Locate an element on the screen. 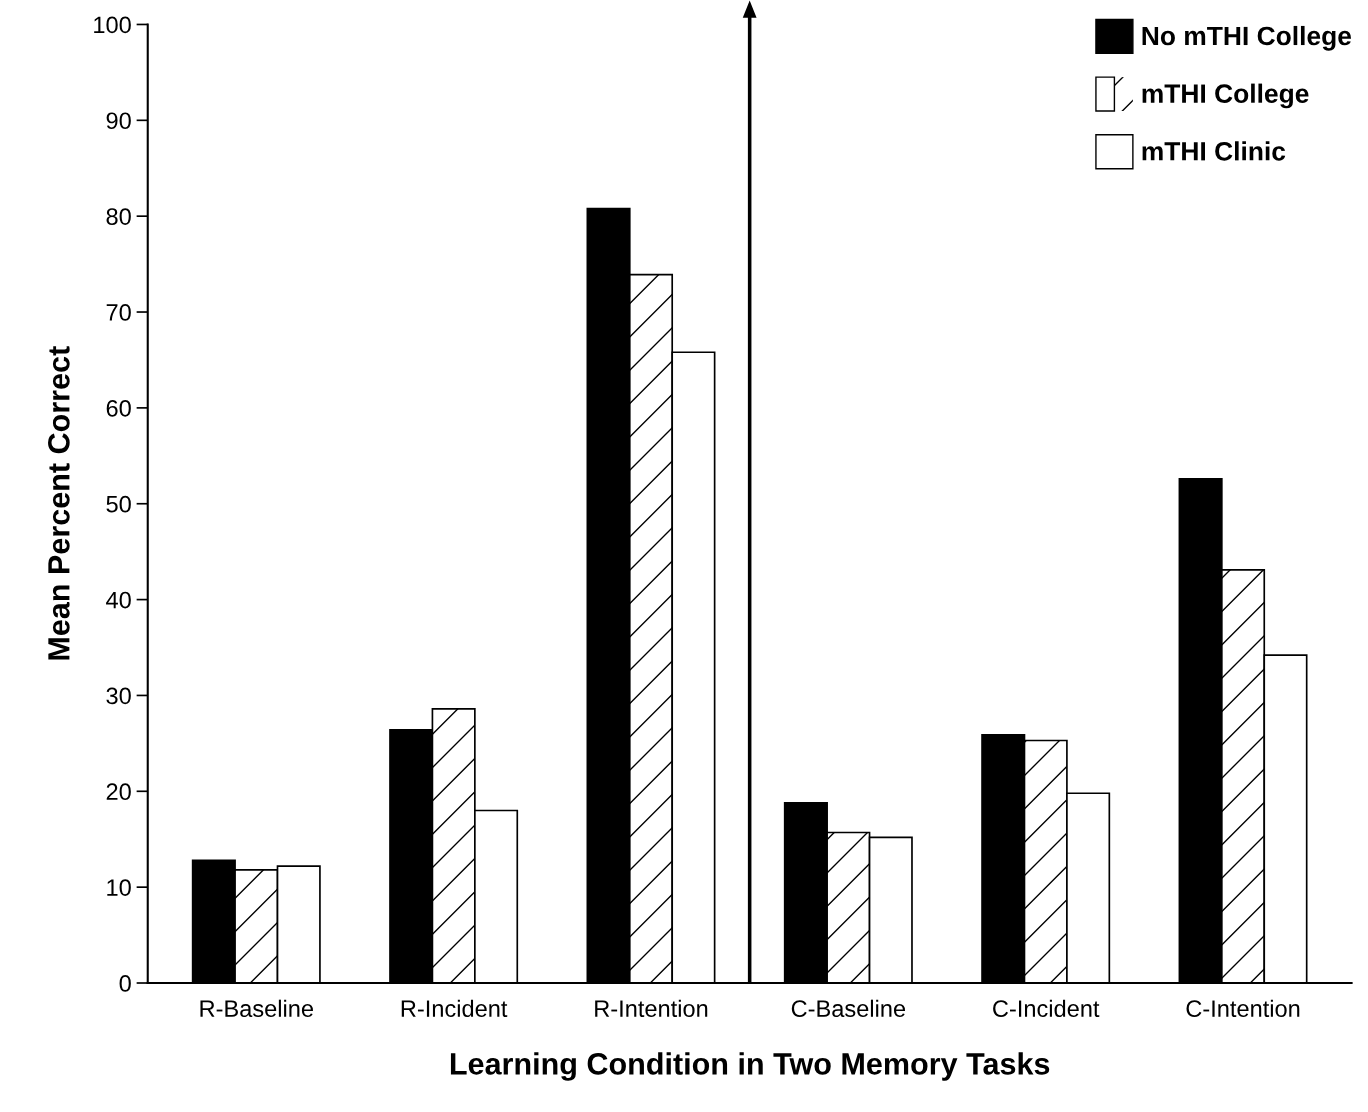 This screenshot has height=1112, width=1368. y-tick-label: 50 is located at coordinates (118, 504).